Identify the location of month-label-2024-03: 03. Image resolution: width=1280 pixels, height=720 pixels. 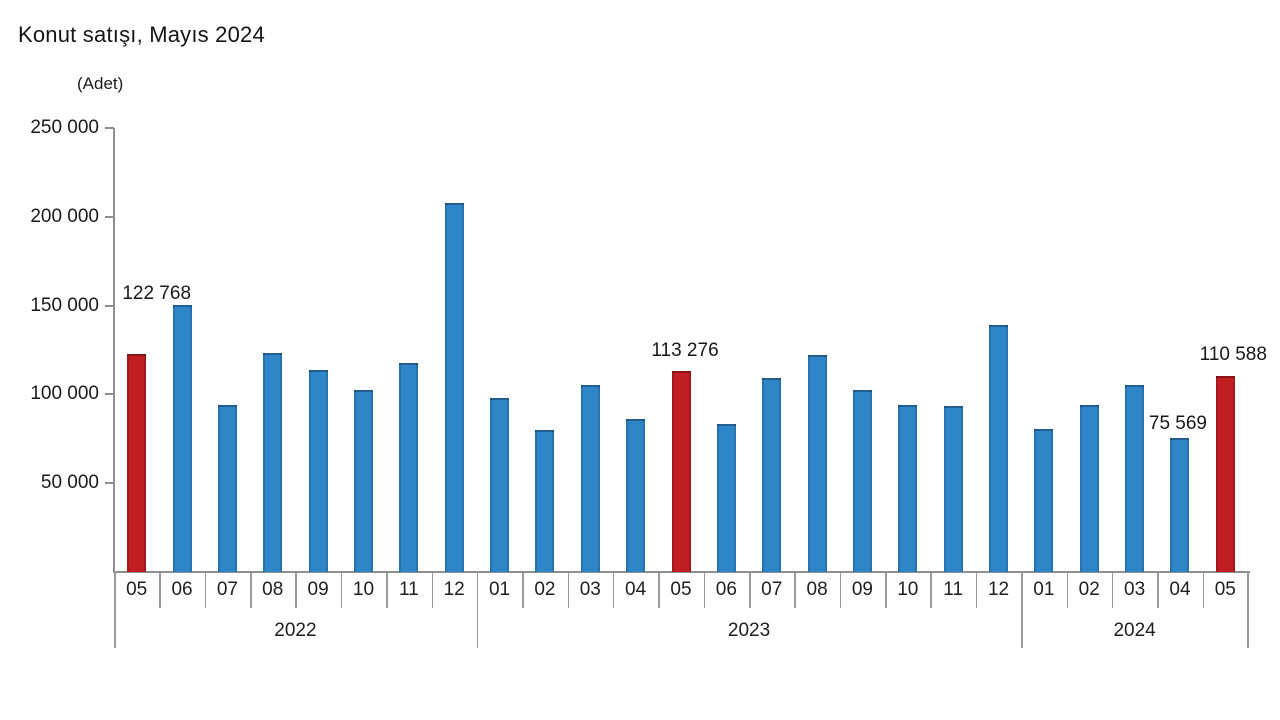
(1135, 589).